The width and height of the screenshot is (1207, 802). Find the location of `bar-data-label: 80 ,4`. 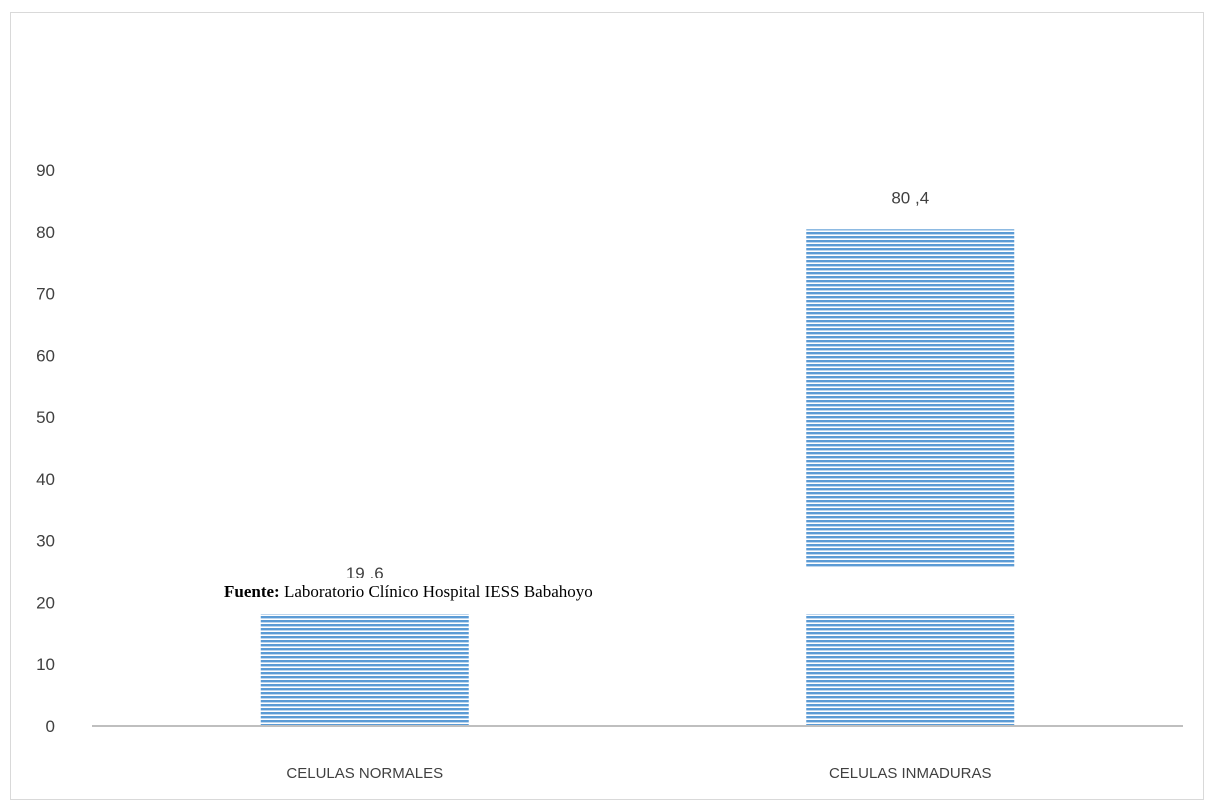

bar-data-label: 80 ,4 is located at coordinates (910, 197).